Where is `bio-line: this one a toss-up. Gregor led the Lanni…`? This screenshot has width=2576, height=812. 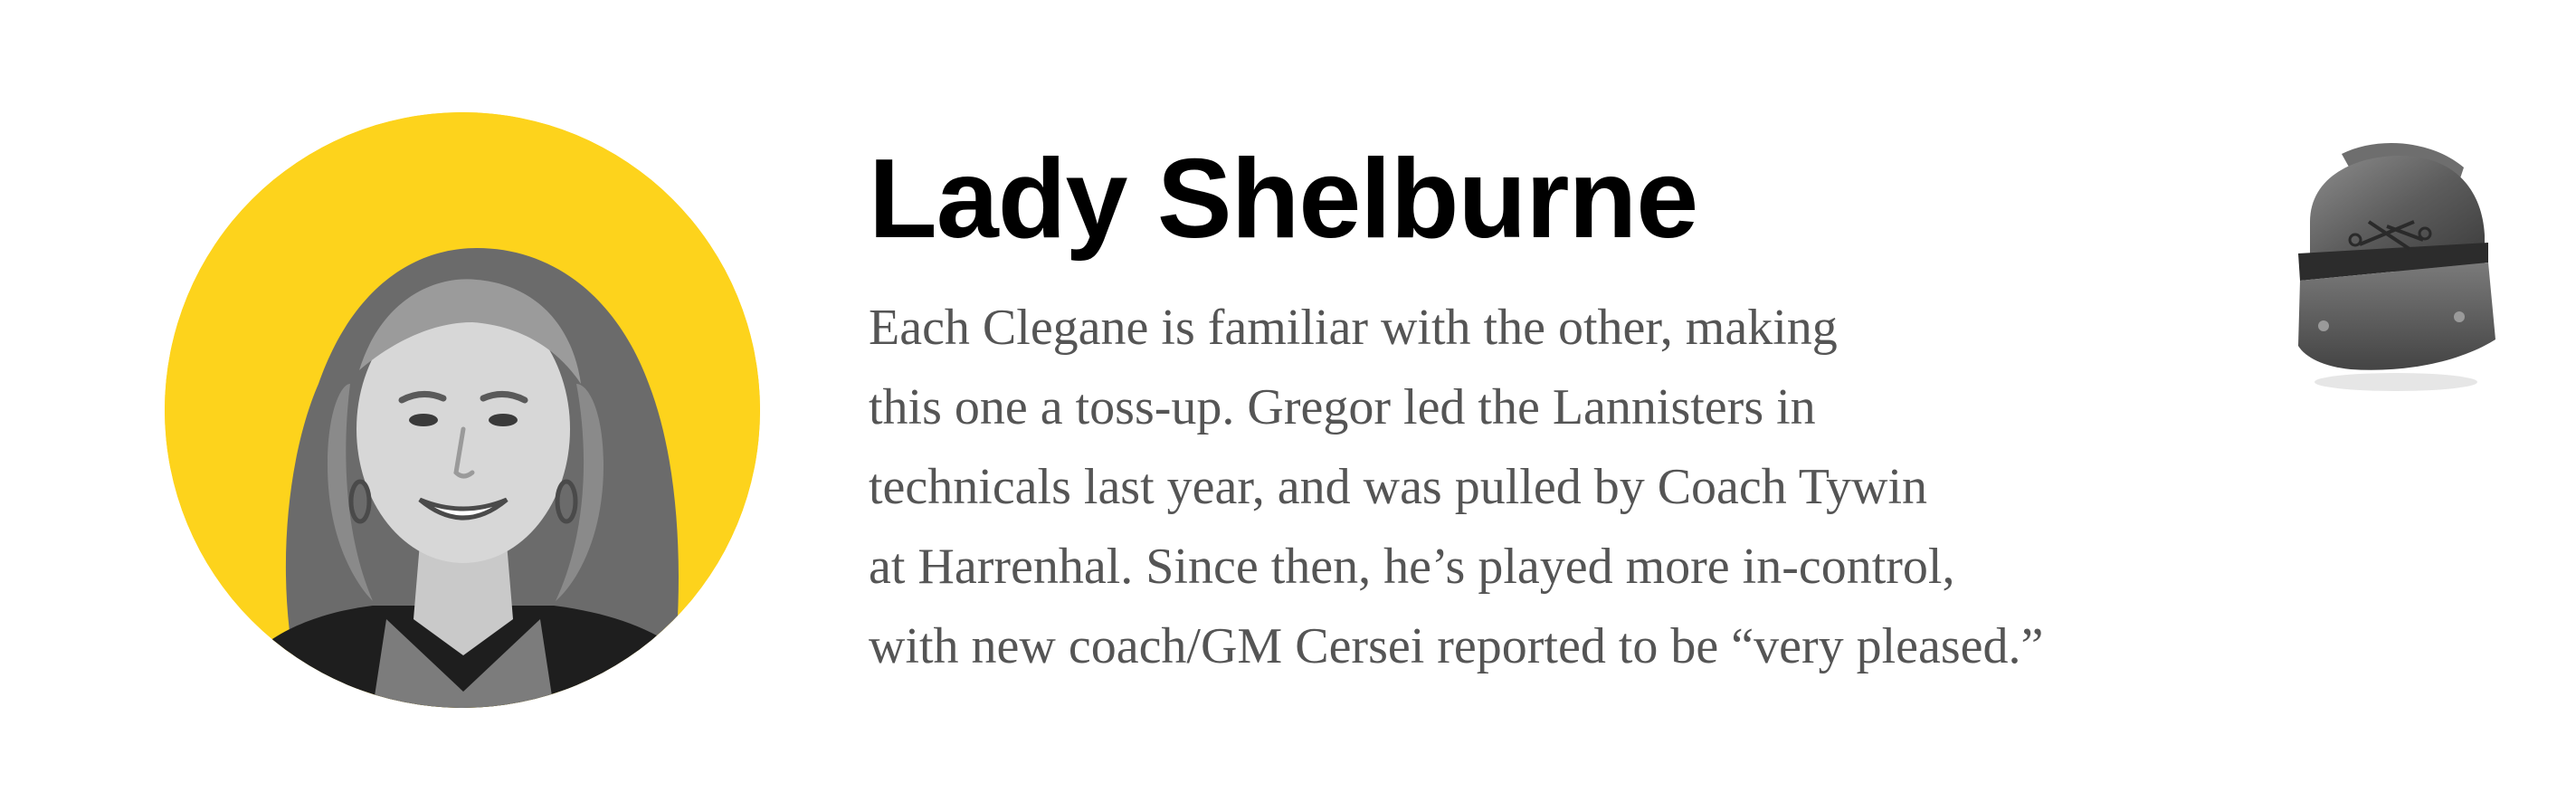 bio-line: this one a toss-up. Gregor led the Lanni… is located at coordinates (1342, 407).